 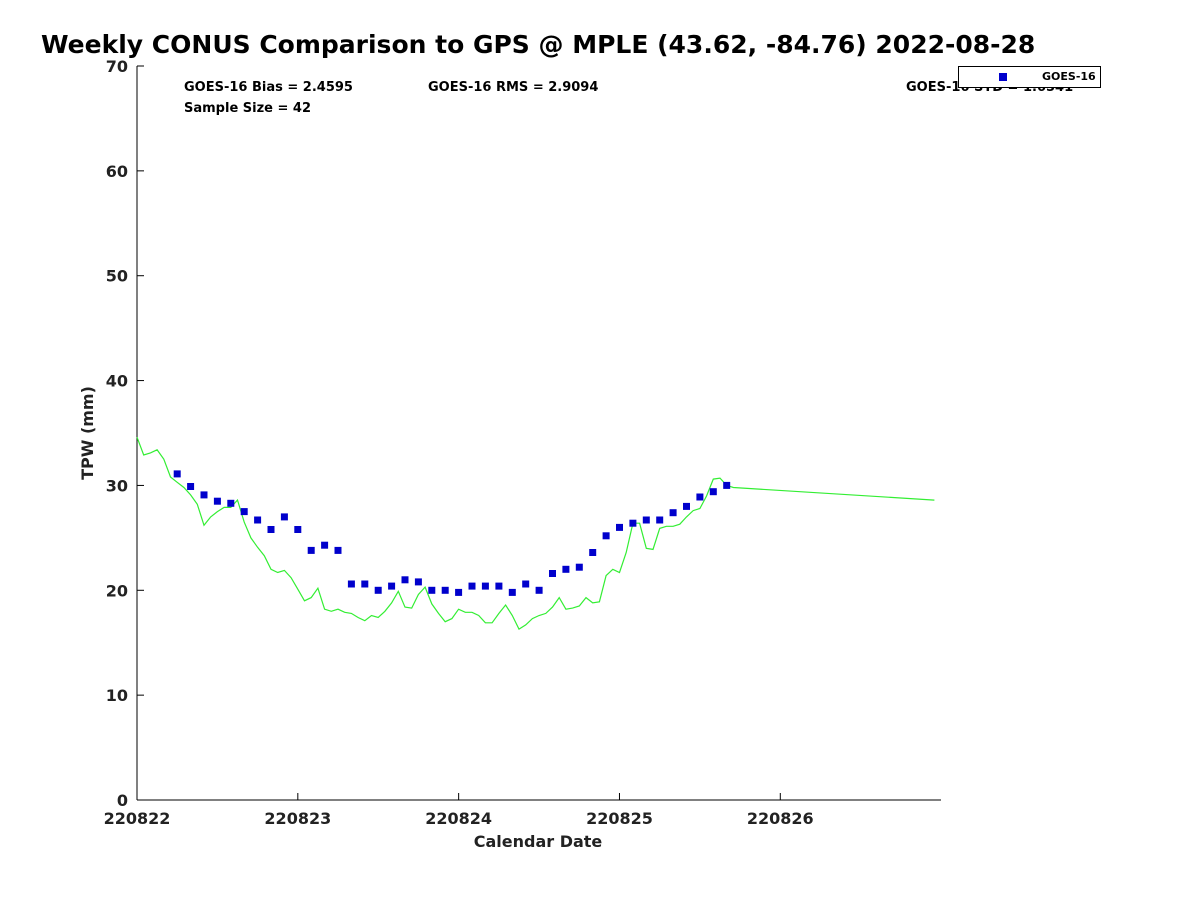 What do you see at coordinates (117, 381) in the screenshot?
I see `y-tick-label: 40` at bounding box center [117, 381].